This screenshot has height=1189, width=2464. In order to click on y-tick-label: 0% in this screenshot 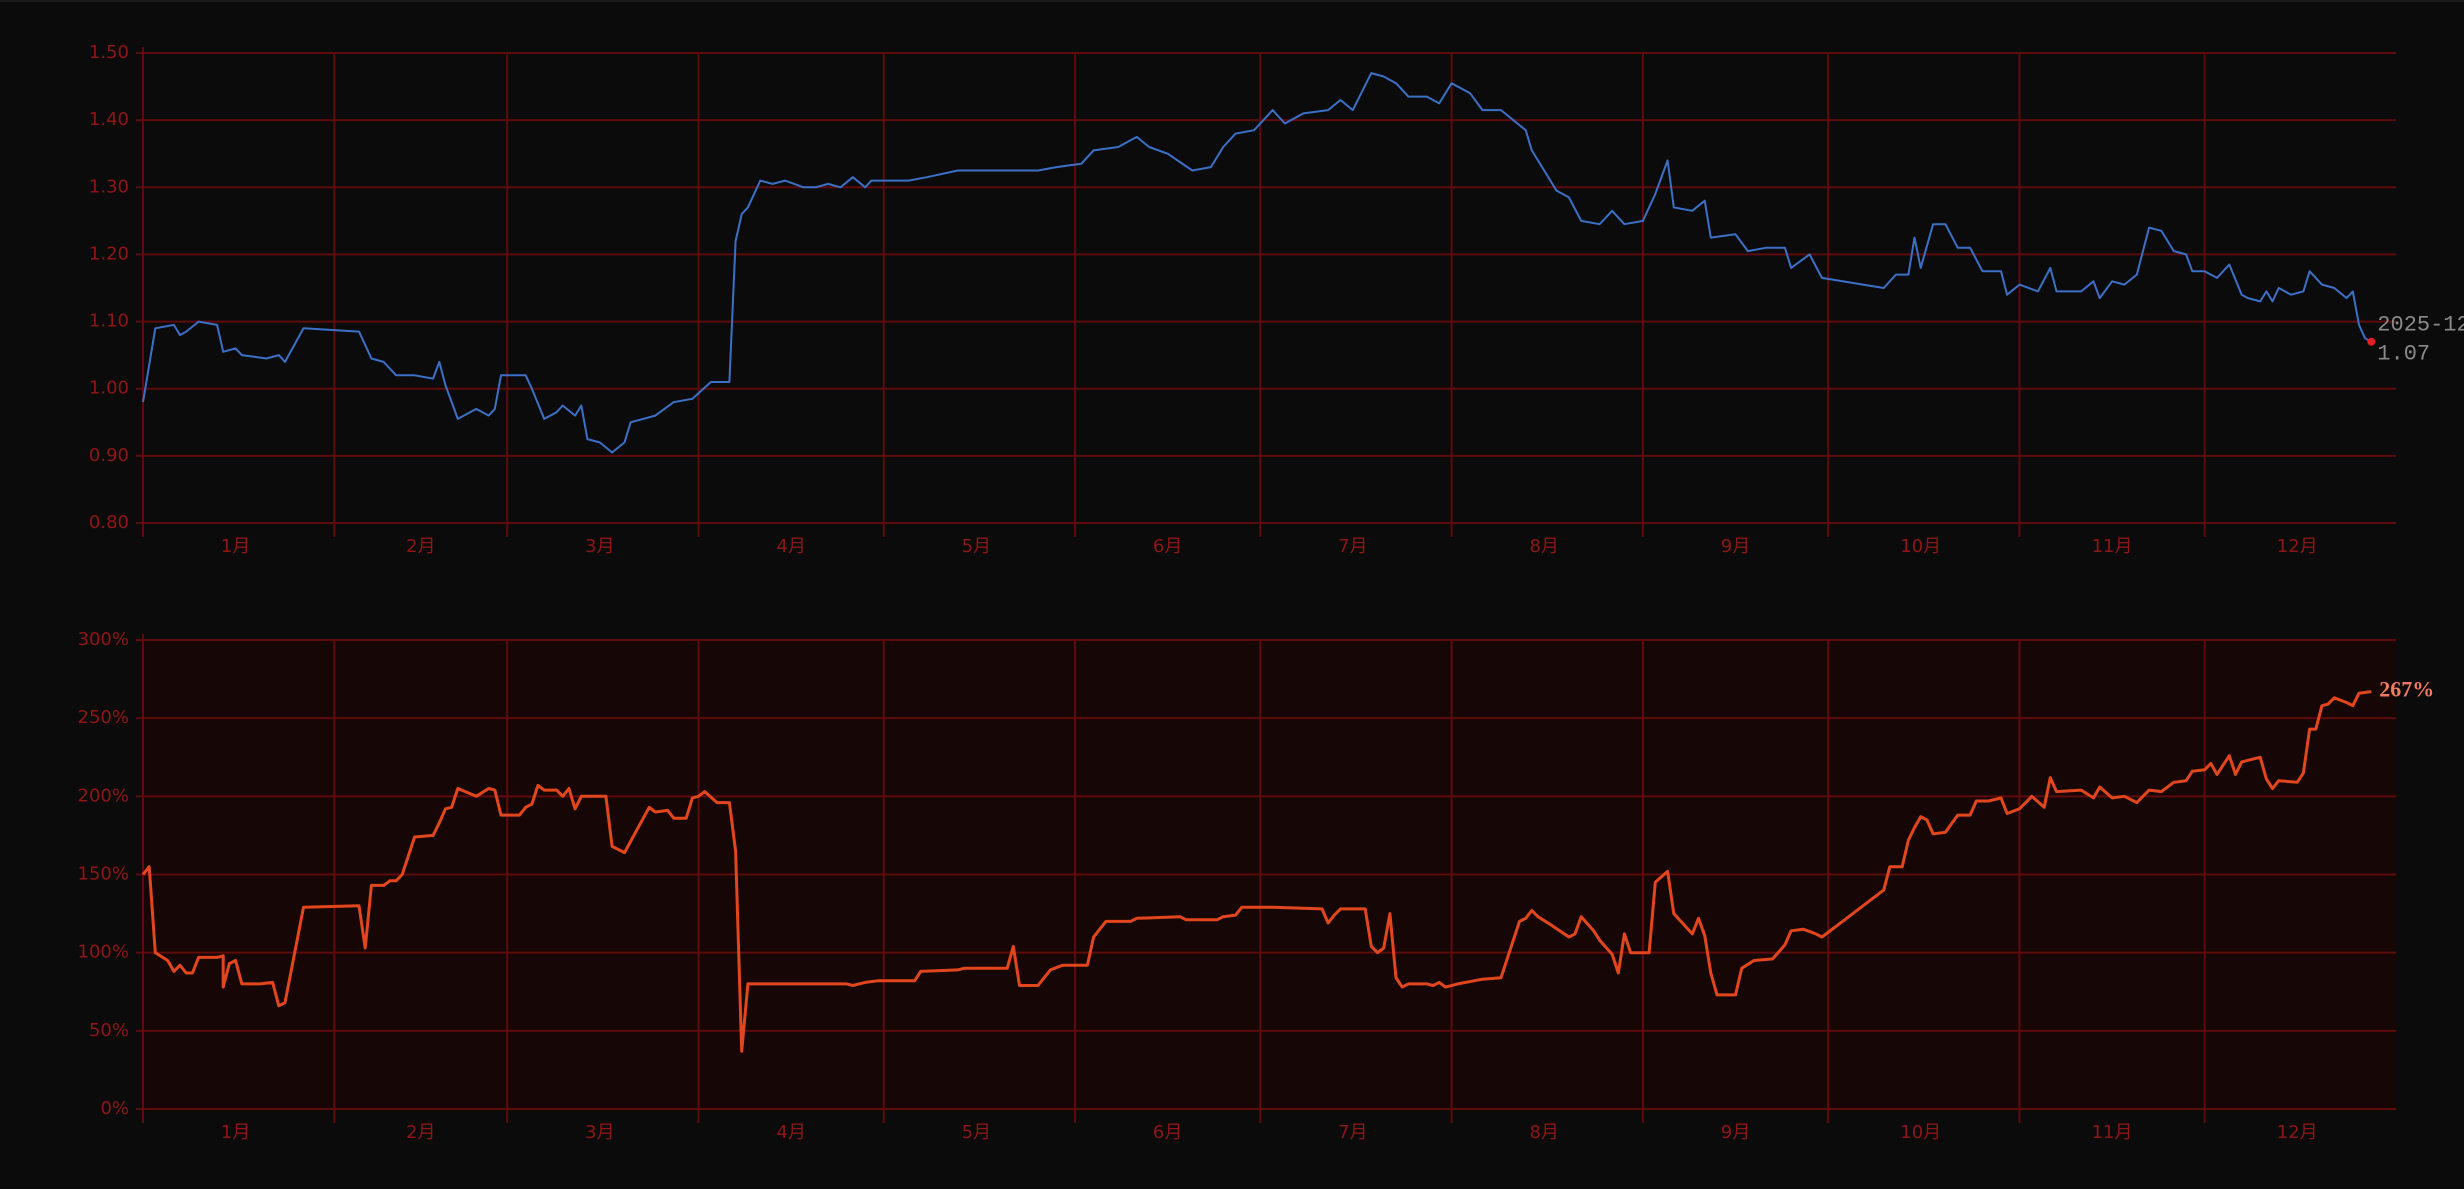, I will do `click(114, 1108)`.